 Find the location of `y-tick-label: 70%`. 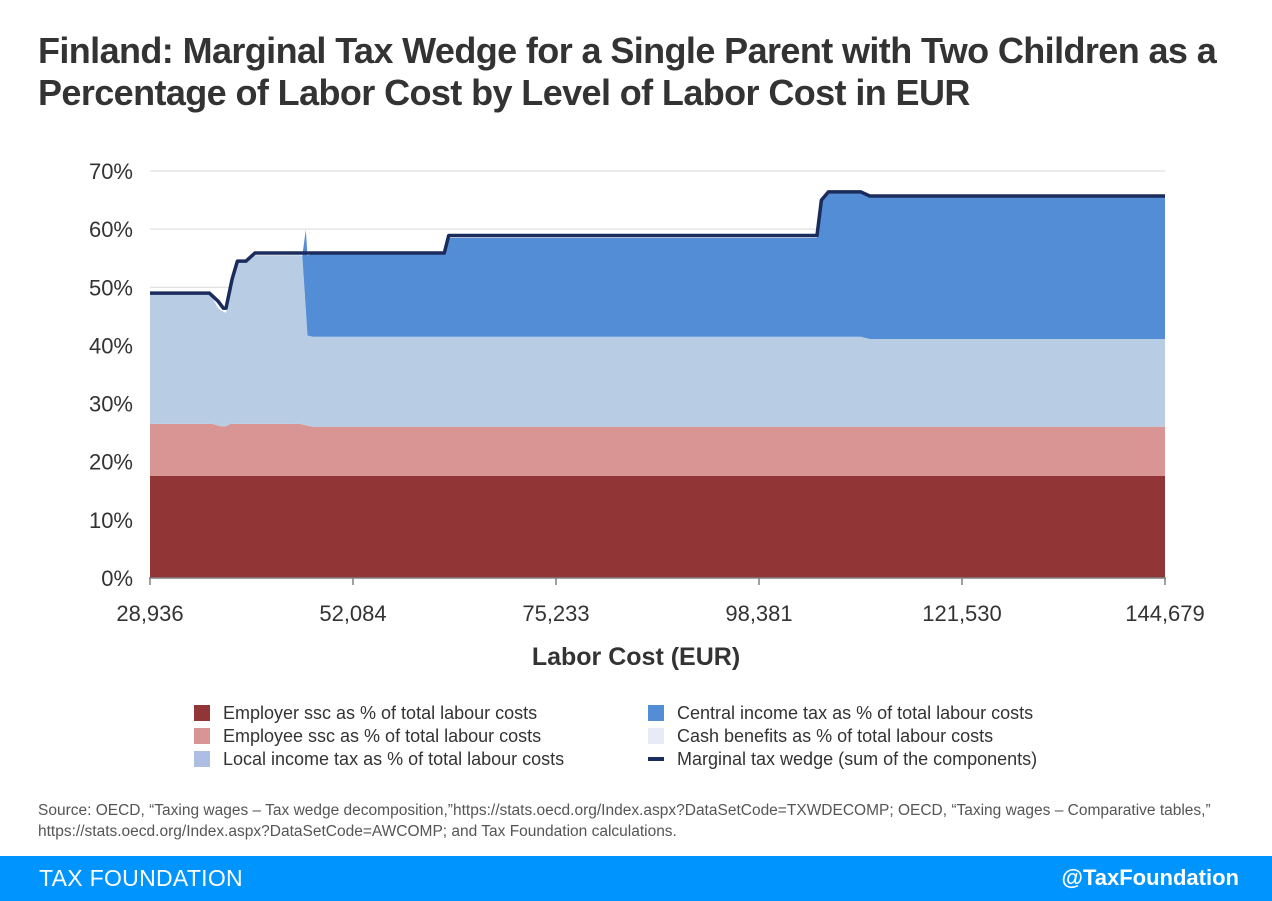

y-tick-label: 70% is located at coordinates (111, 171).